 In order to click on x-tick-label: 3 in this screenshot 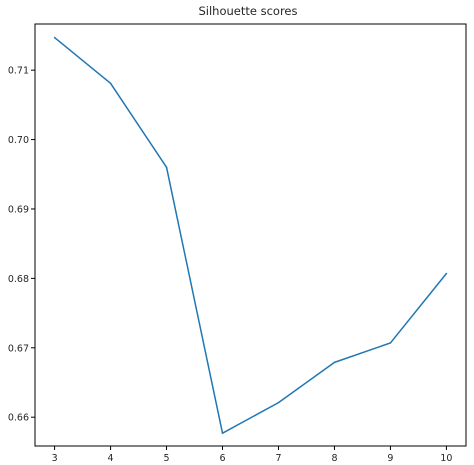, I will do `click(55, 458)`.